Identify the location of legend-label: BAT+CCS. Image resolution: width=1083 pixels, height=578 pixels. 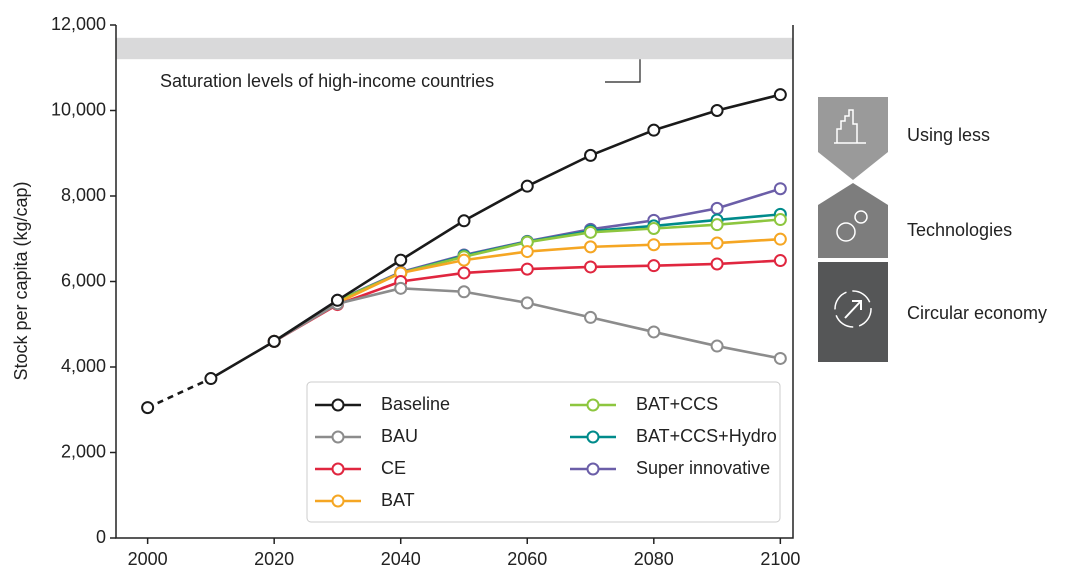
(677, 404).